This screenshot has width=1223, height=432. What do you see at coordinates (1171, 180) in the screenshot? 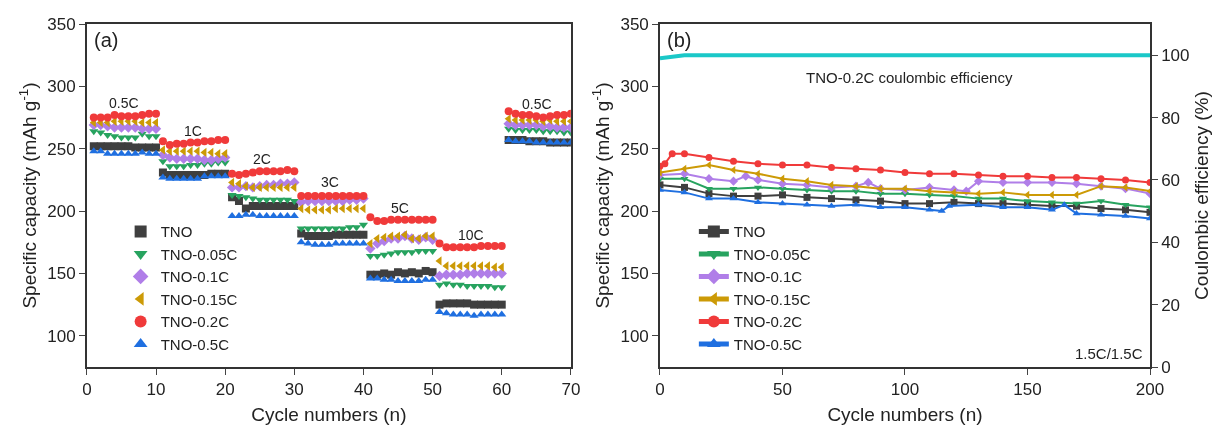
I see `y2-tick-label: 60` at bounding box center [1171, 180].